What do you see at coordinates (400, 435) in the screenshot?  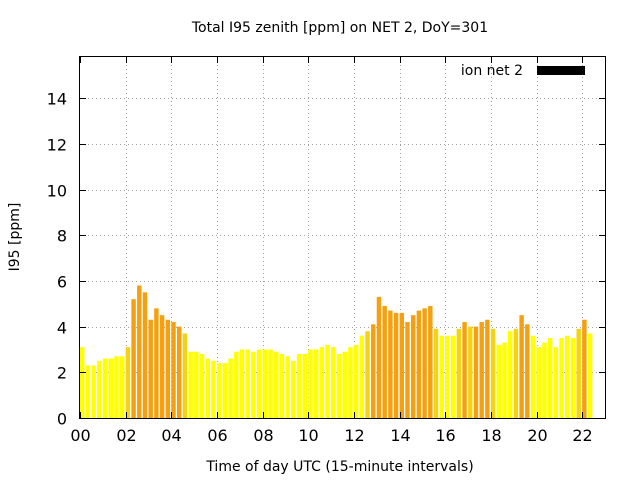 I see `x-tick-label: 14` at bounding box center [400, 435].